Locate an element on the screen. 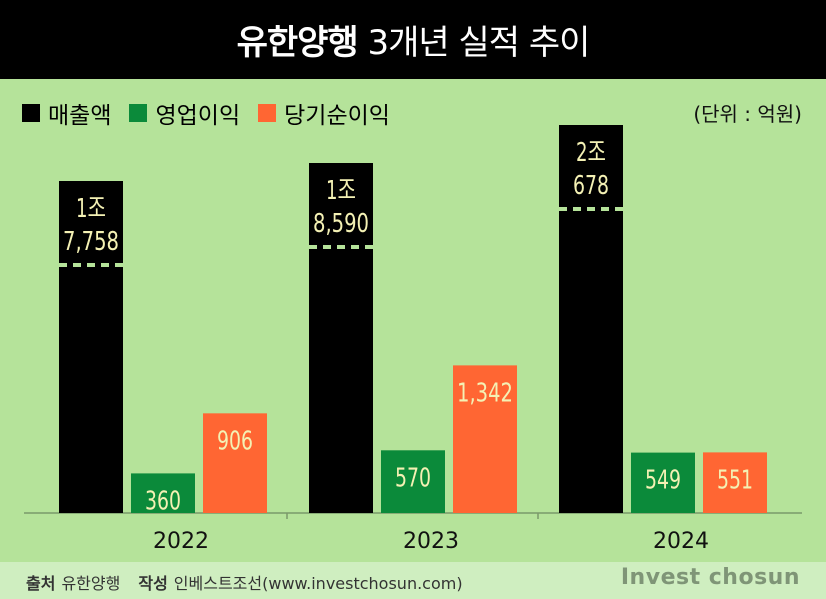  data-label-revenue-2022-1: 7,758 is located at coordinates (91, 242).